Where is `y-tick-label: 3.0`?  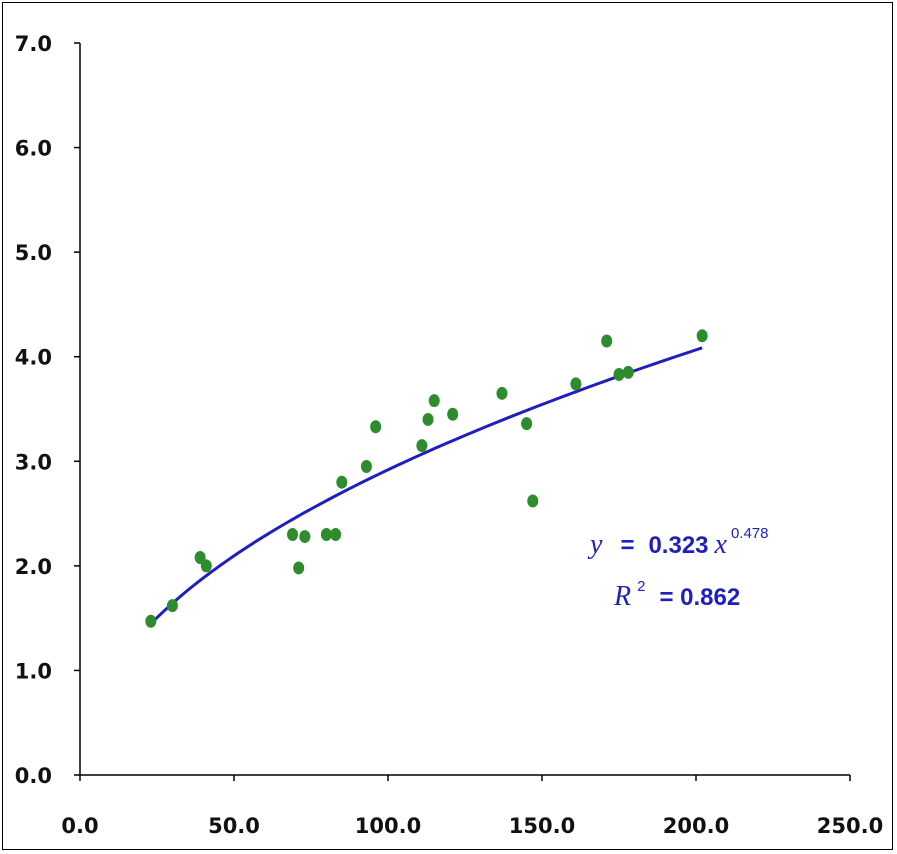 y-tick-label: 3.0 is located at coordinates (33, 462).